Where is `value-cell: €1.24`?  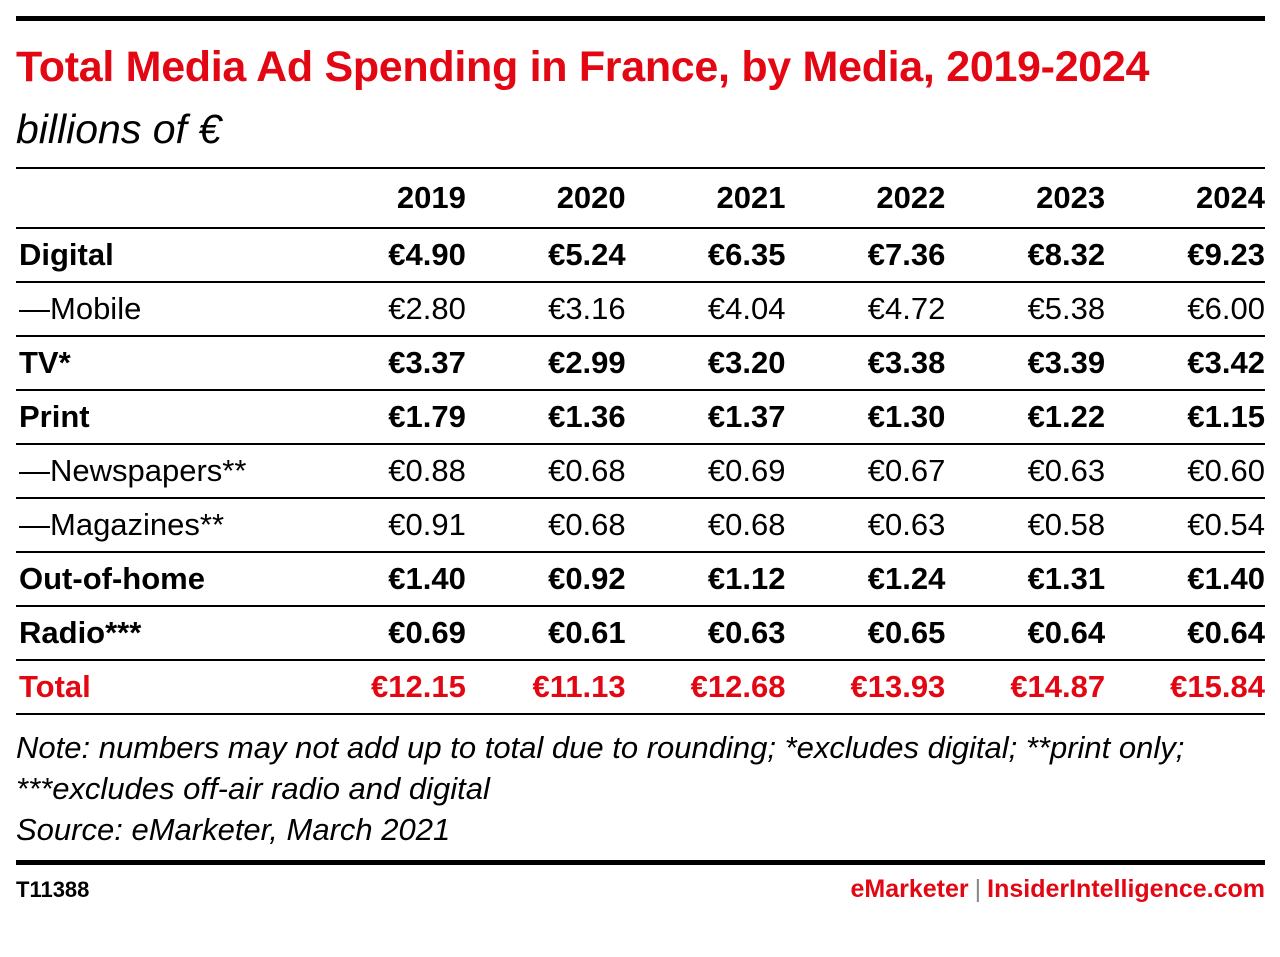
value-cell: €1.24 is located at coordinates (865, 579).